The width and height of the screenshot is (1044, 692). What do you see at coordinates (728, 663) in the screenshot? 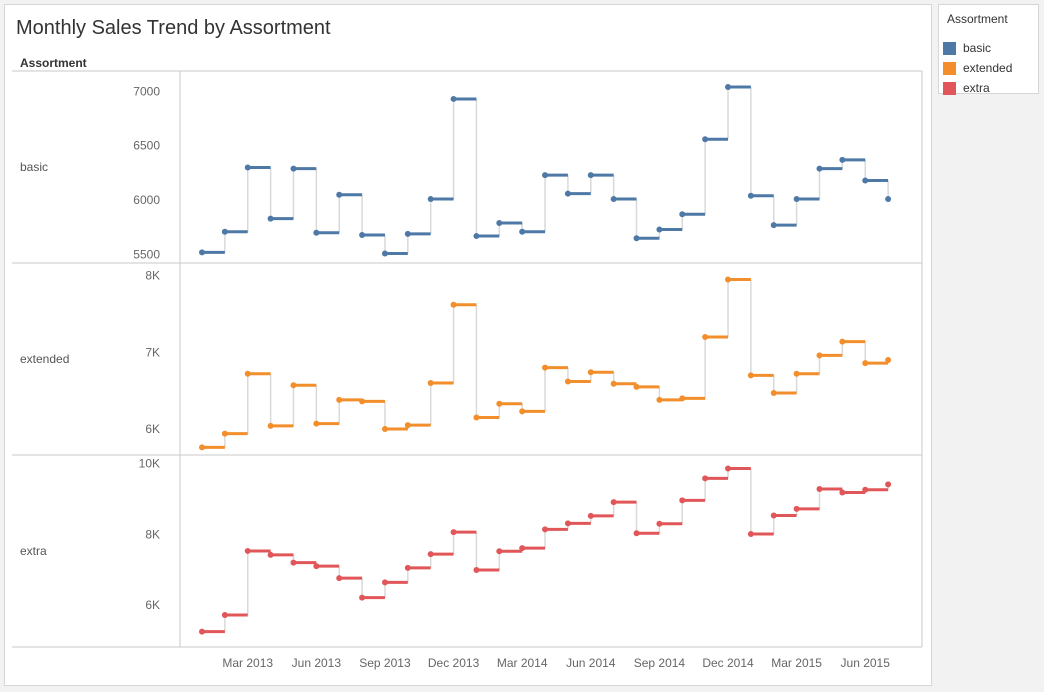
I see `x-tick-label: Dec 2014` at bounding box center [728, 663].